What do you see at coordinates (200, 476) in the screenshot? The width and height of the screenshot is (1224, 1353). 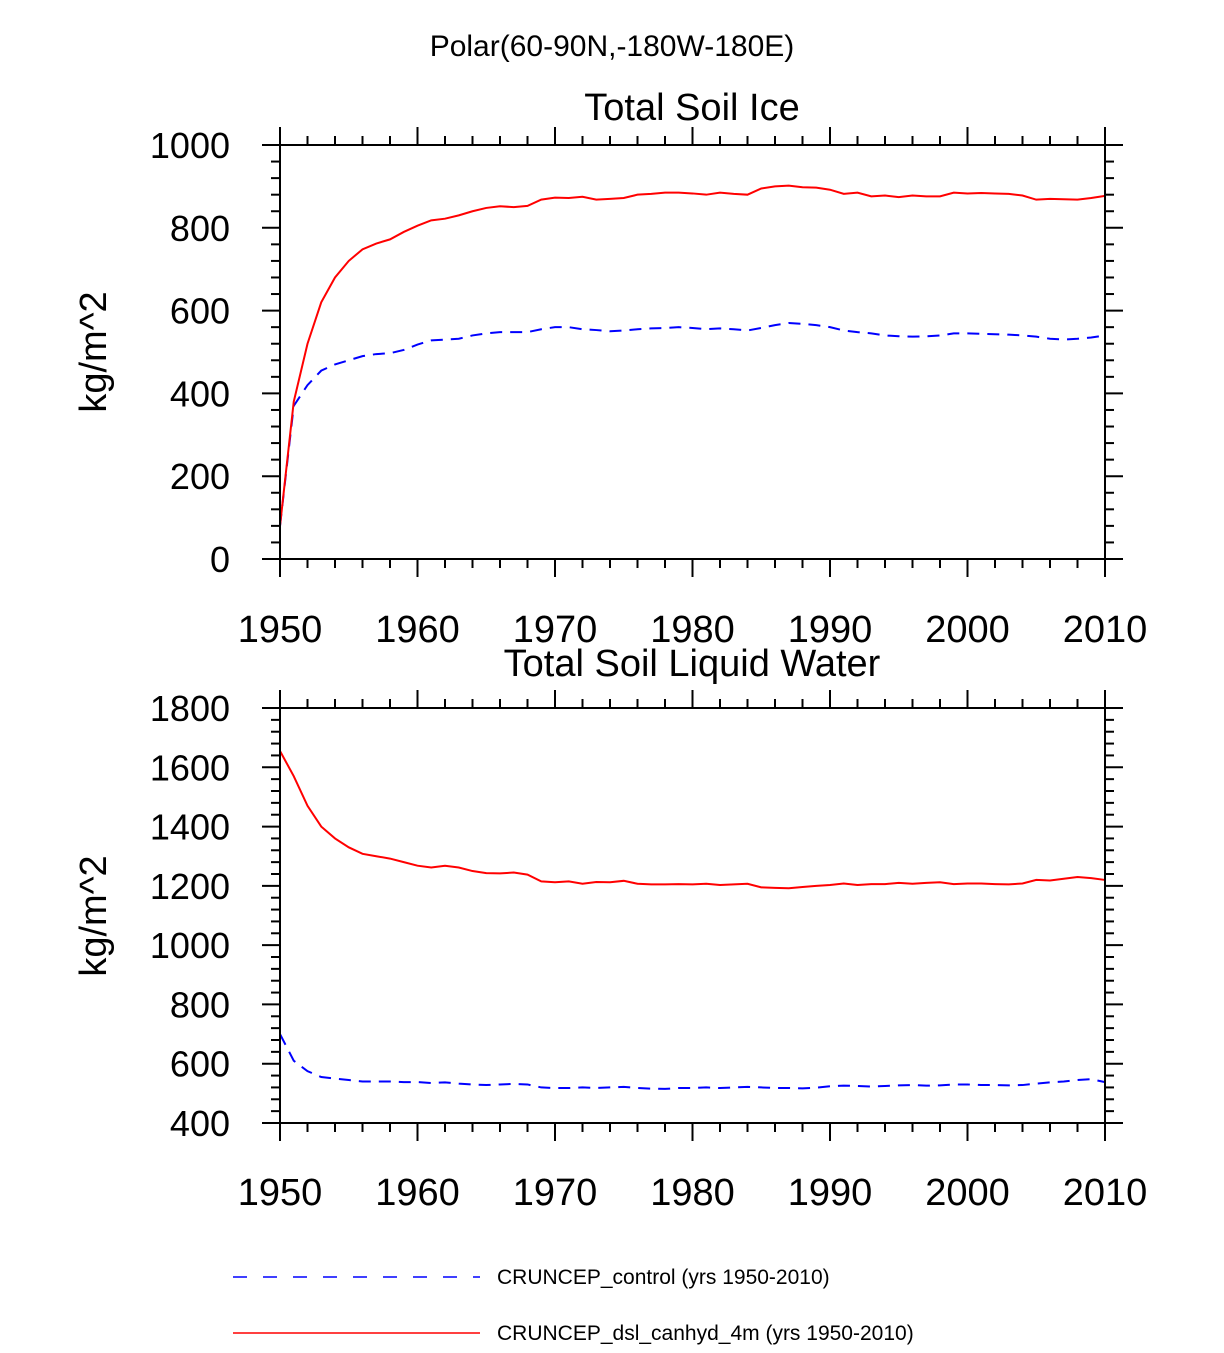 I see `y-tick-label: 200` at bounding box center [200, 476].